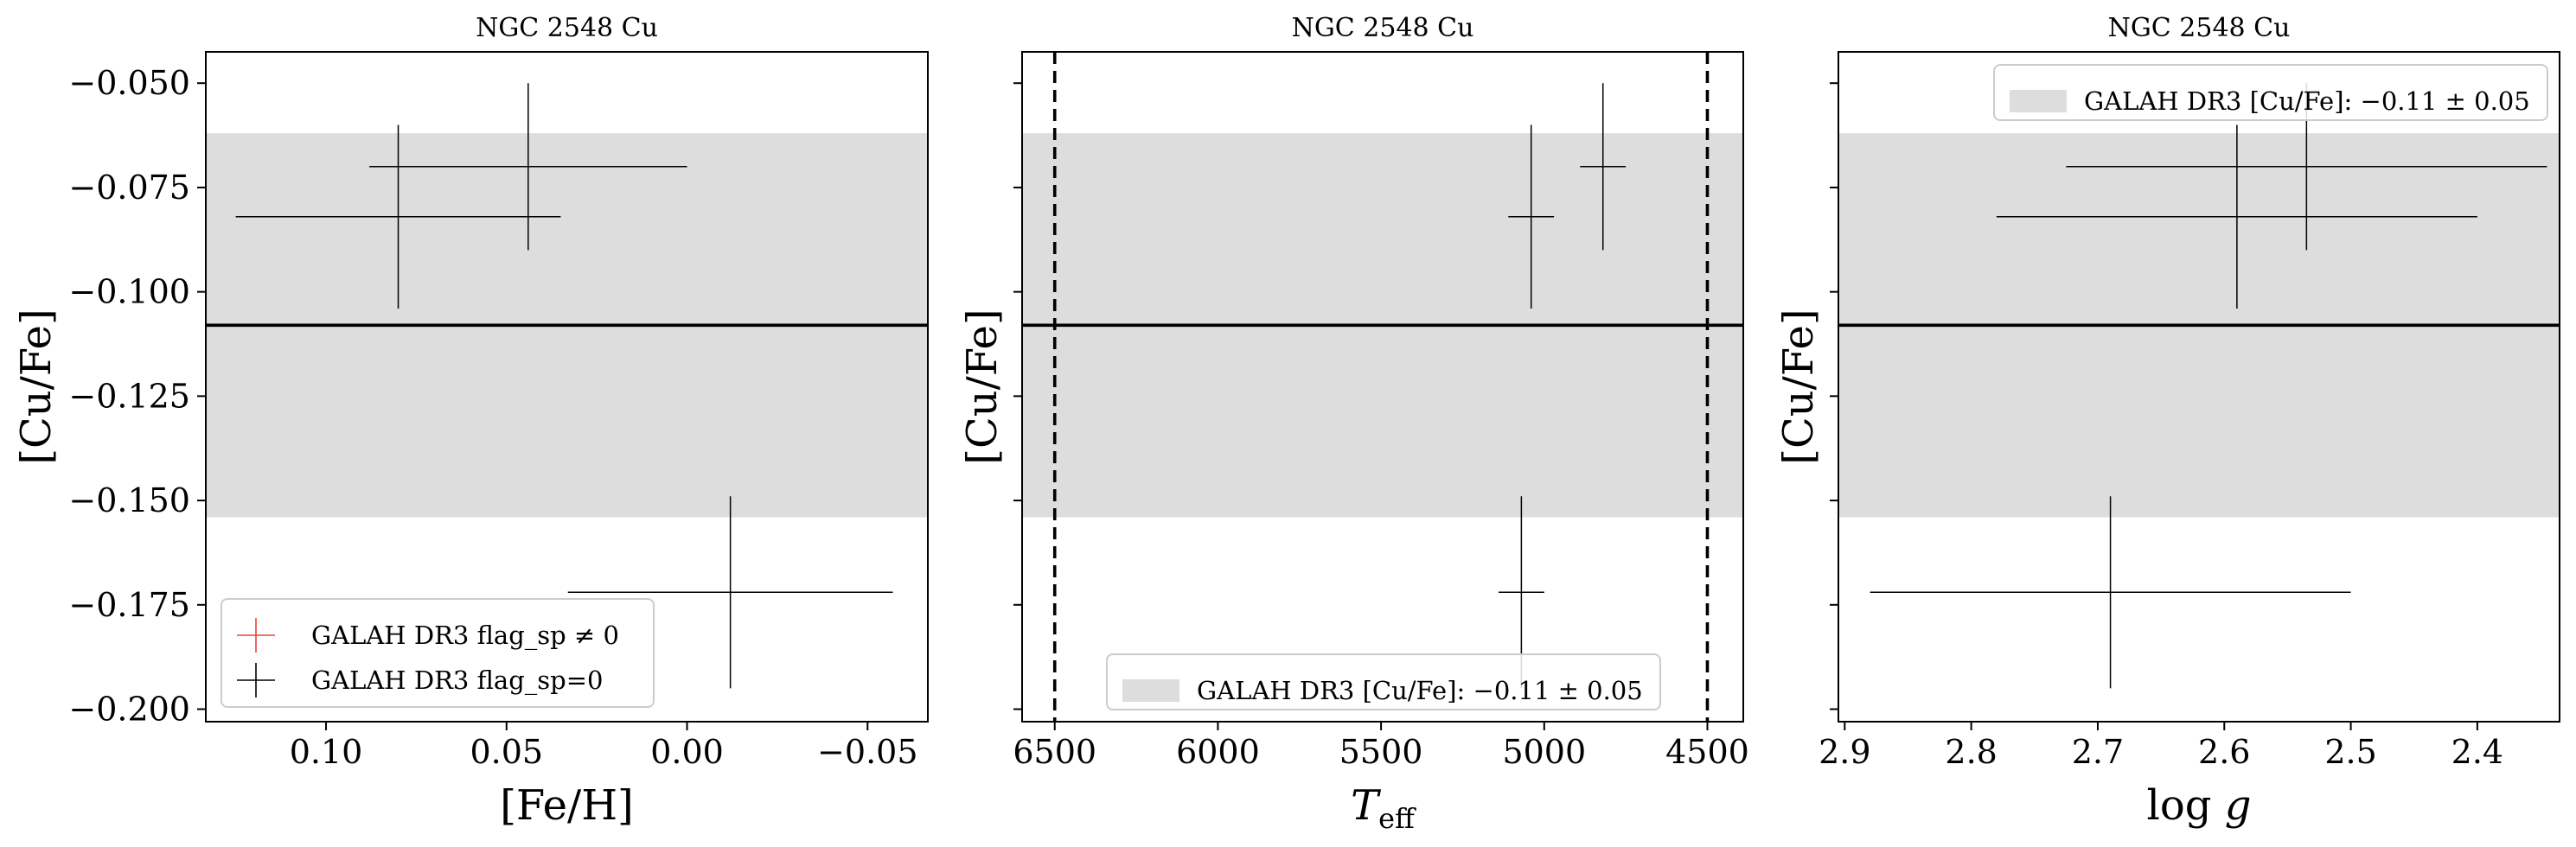 This screenshot has height=847, width=2576. What do you see at coordinates (1381, 752) in the screenshot?
I see `x-tick-label: 5500` at bounding box center [1381, 752].